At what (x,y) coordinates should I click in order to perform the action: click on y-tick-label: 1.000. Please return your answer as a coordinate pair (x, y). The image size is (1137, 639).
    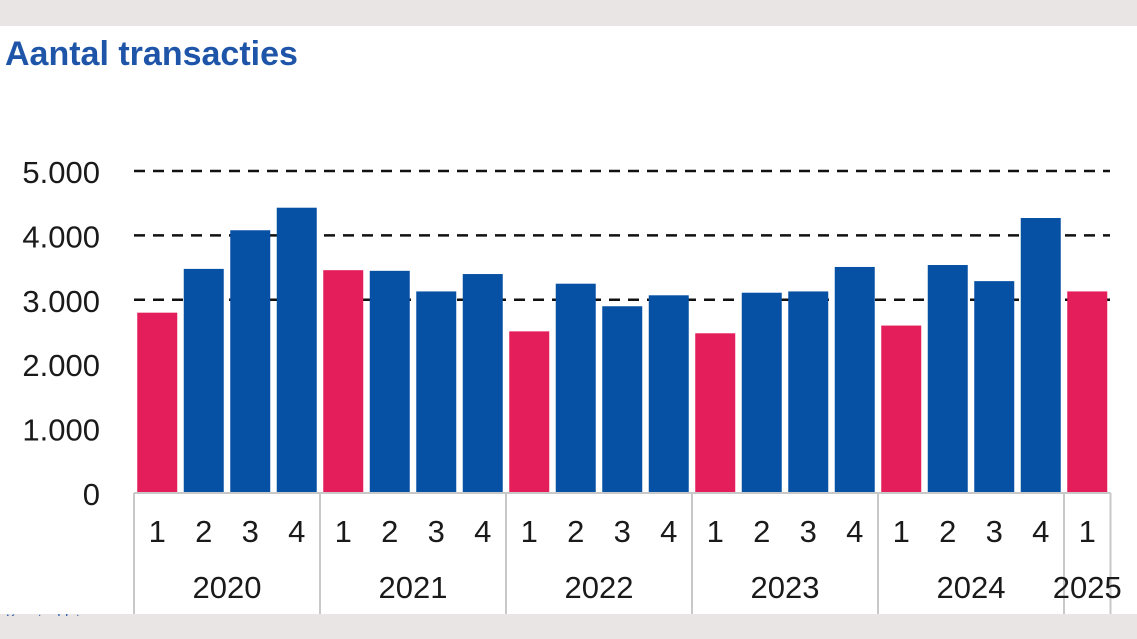
    Looking at the image, I should click on (61, 430).